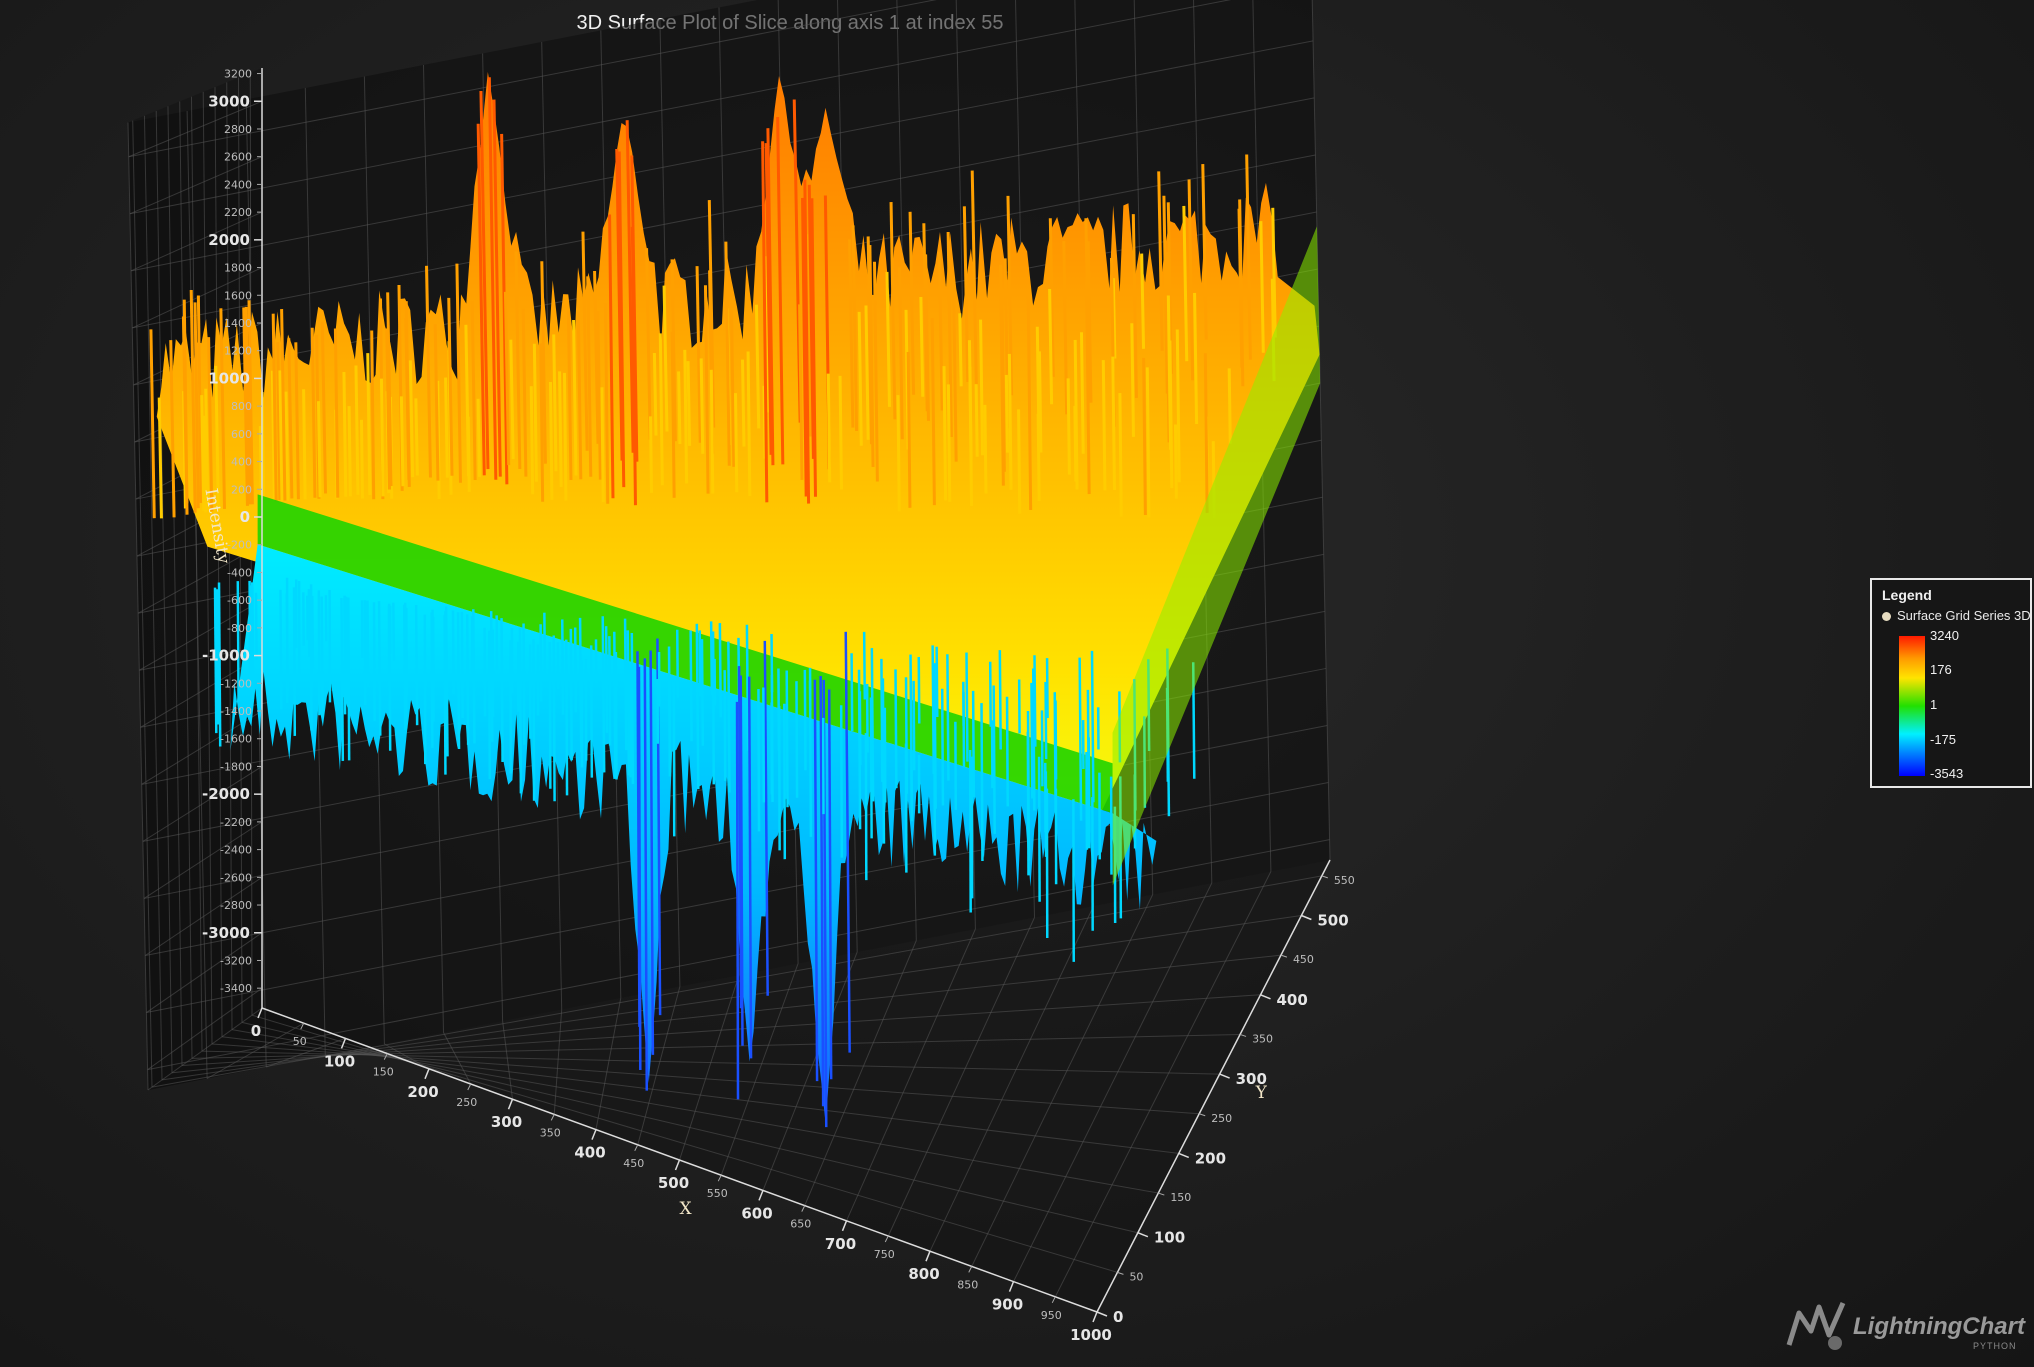 This screenshot has height=1367, width=2034. I want to click on x-tick-label-minor: 450, so click(633, 1163).